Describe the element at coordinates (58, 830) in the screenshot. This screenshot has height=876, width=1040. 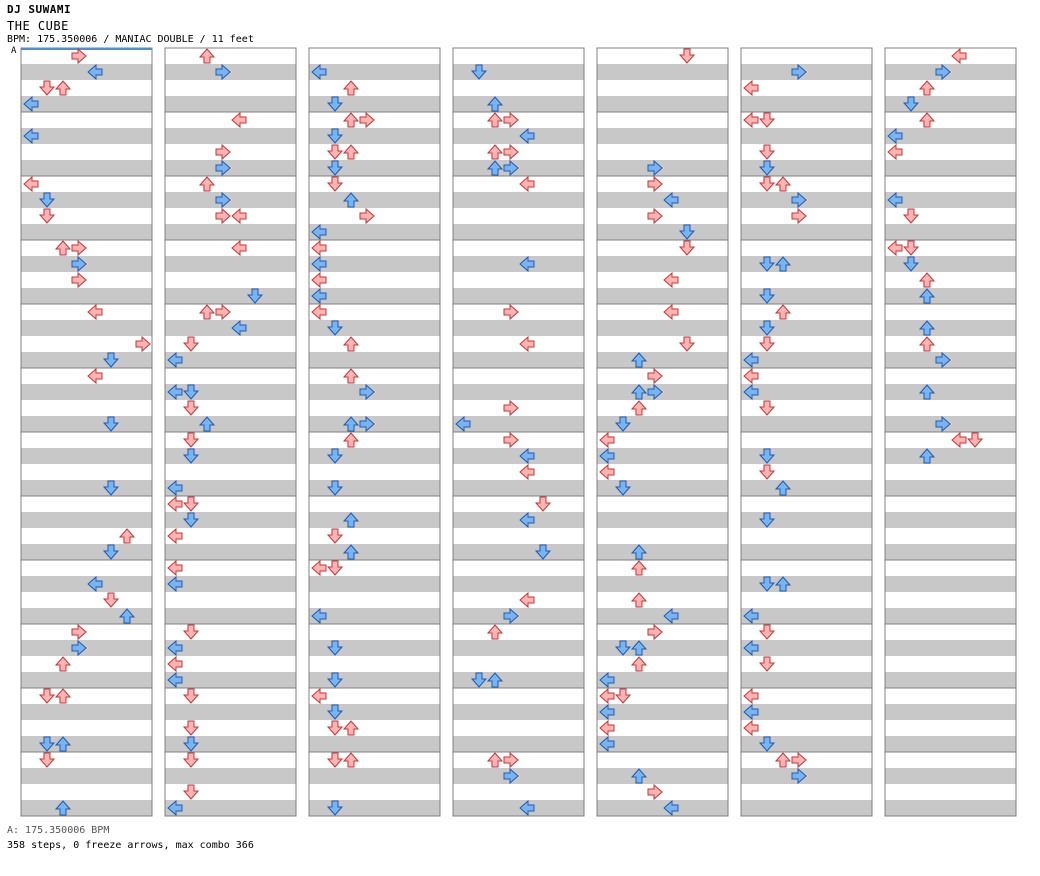
I see `footer-bpm: A: 175.350006 BPM` at that location.